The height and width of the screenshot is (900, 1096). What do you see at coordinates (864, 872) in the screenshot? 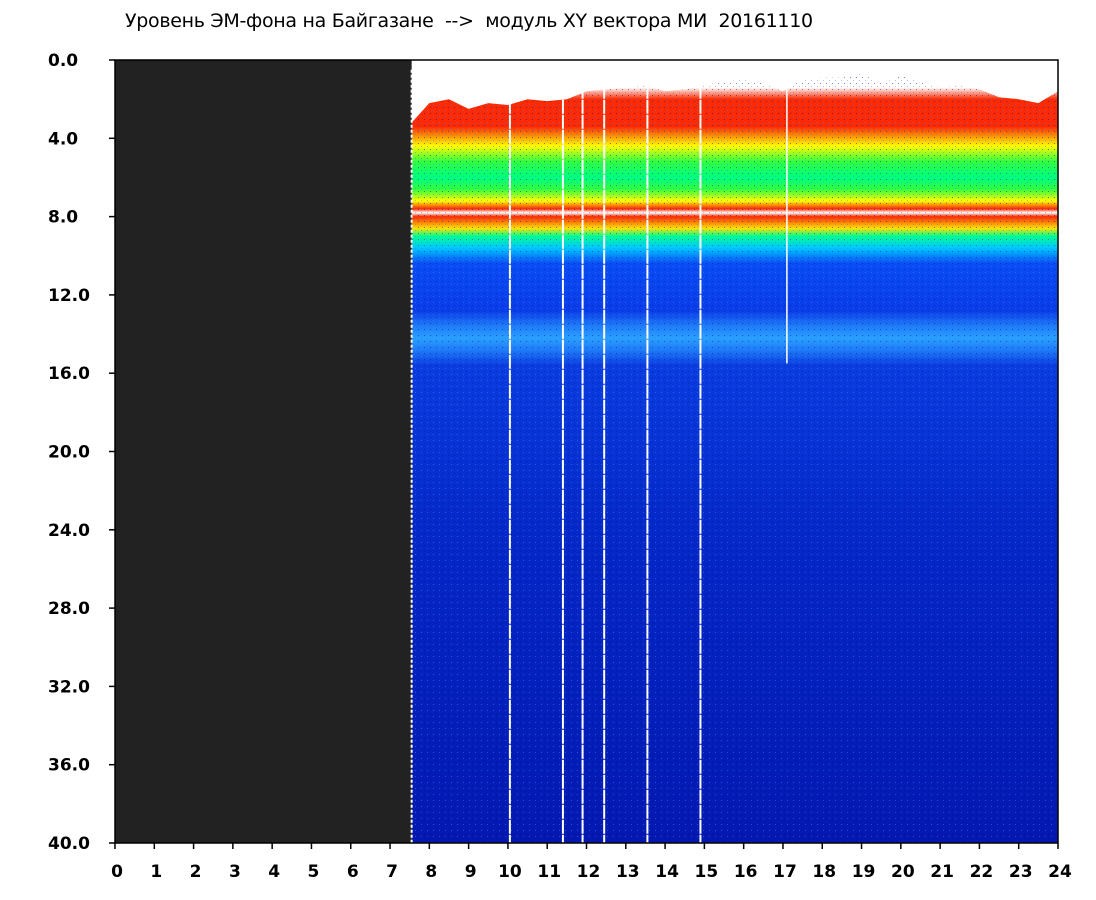
I see `x-tick-label: 19` at bounding box center [864, 872].